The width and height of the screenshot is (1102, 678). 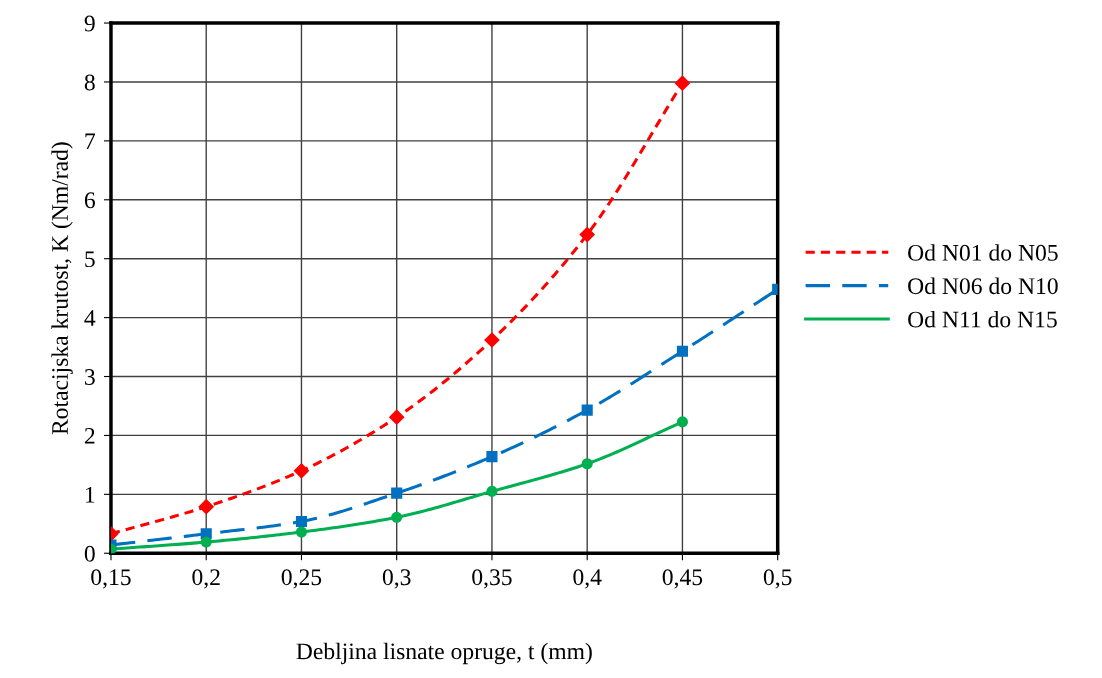 What do you see at coordinates (90, 377) in the screenshot?
I see `y-tick-label: 3` at bounding box center [90, 377].